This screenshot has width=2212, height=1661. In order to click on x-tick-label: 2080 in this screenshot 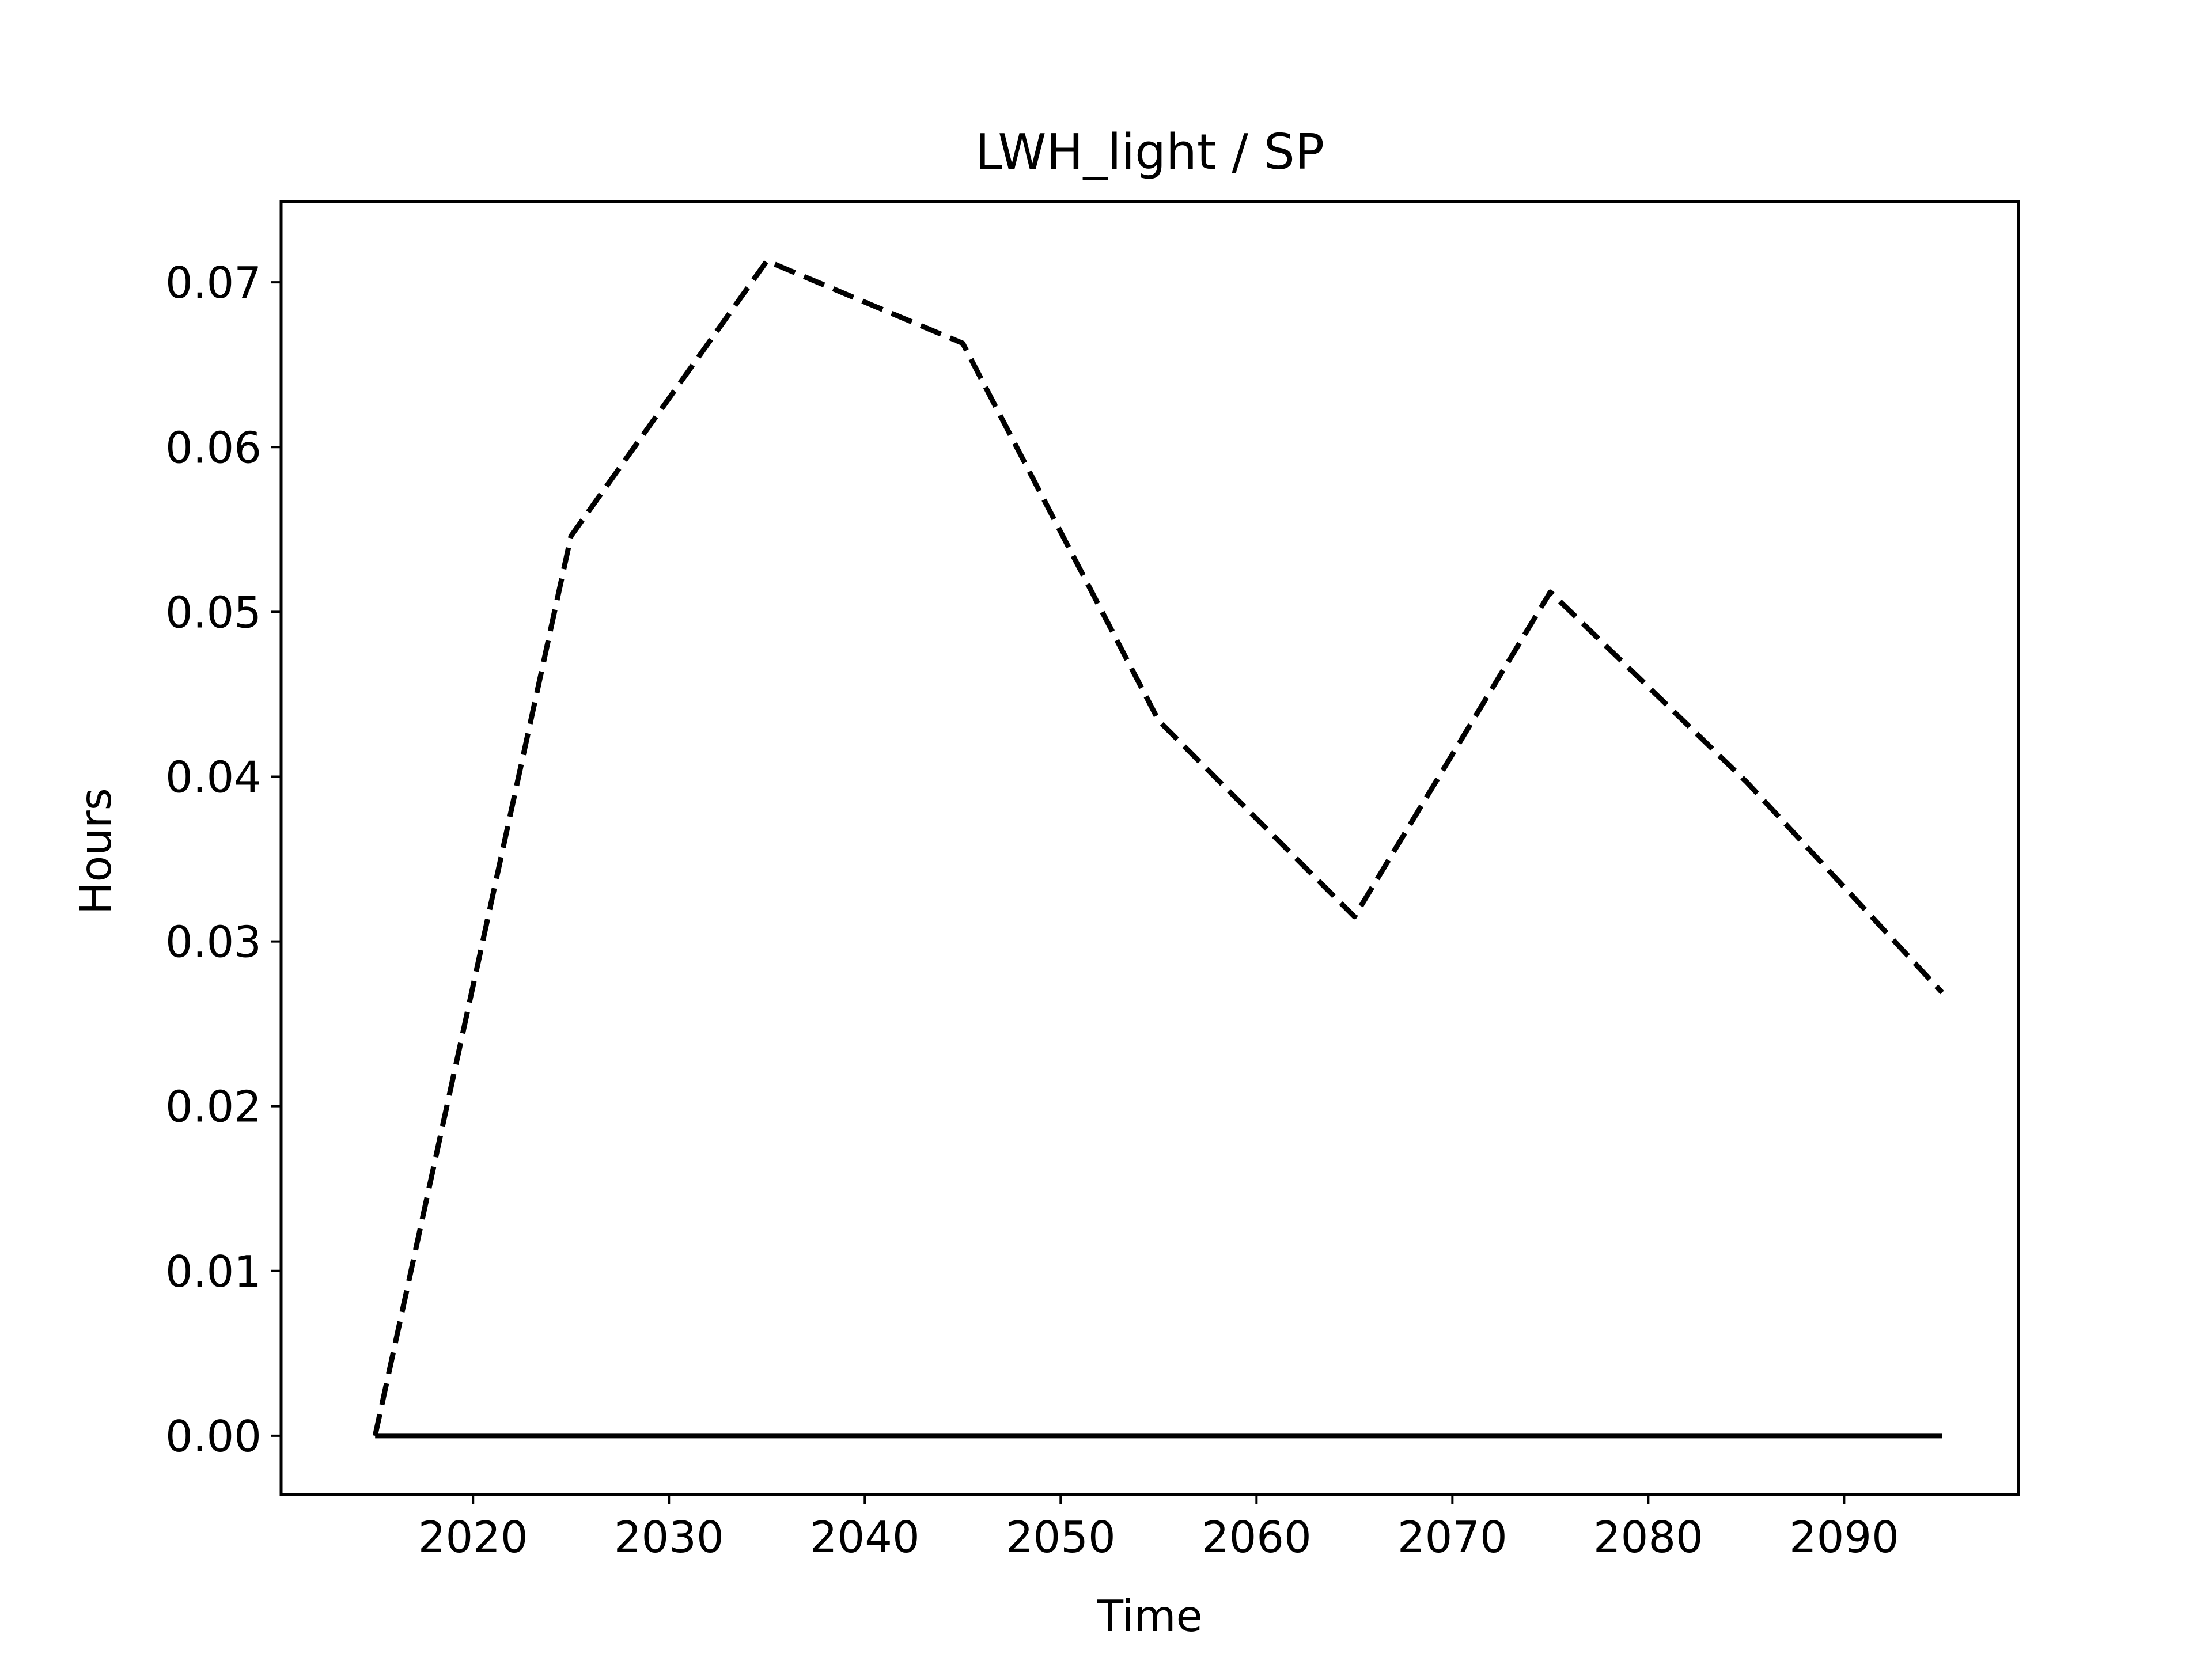, I will do `click(1648, 1537)`.